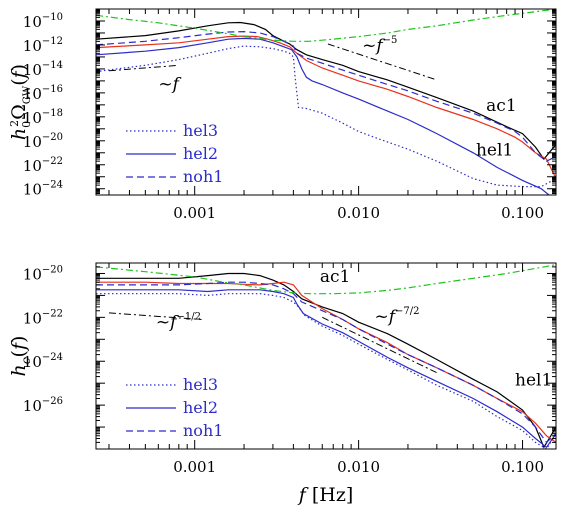 This screenshot has height=523, width=572. I want to click on y-tick-label: 10−14, so click(43, 69).